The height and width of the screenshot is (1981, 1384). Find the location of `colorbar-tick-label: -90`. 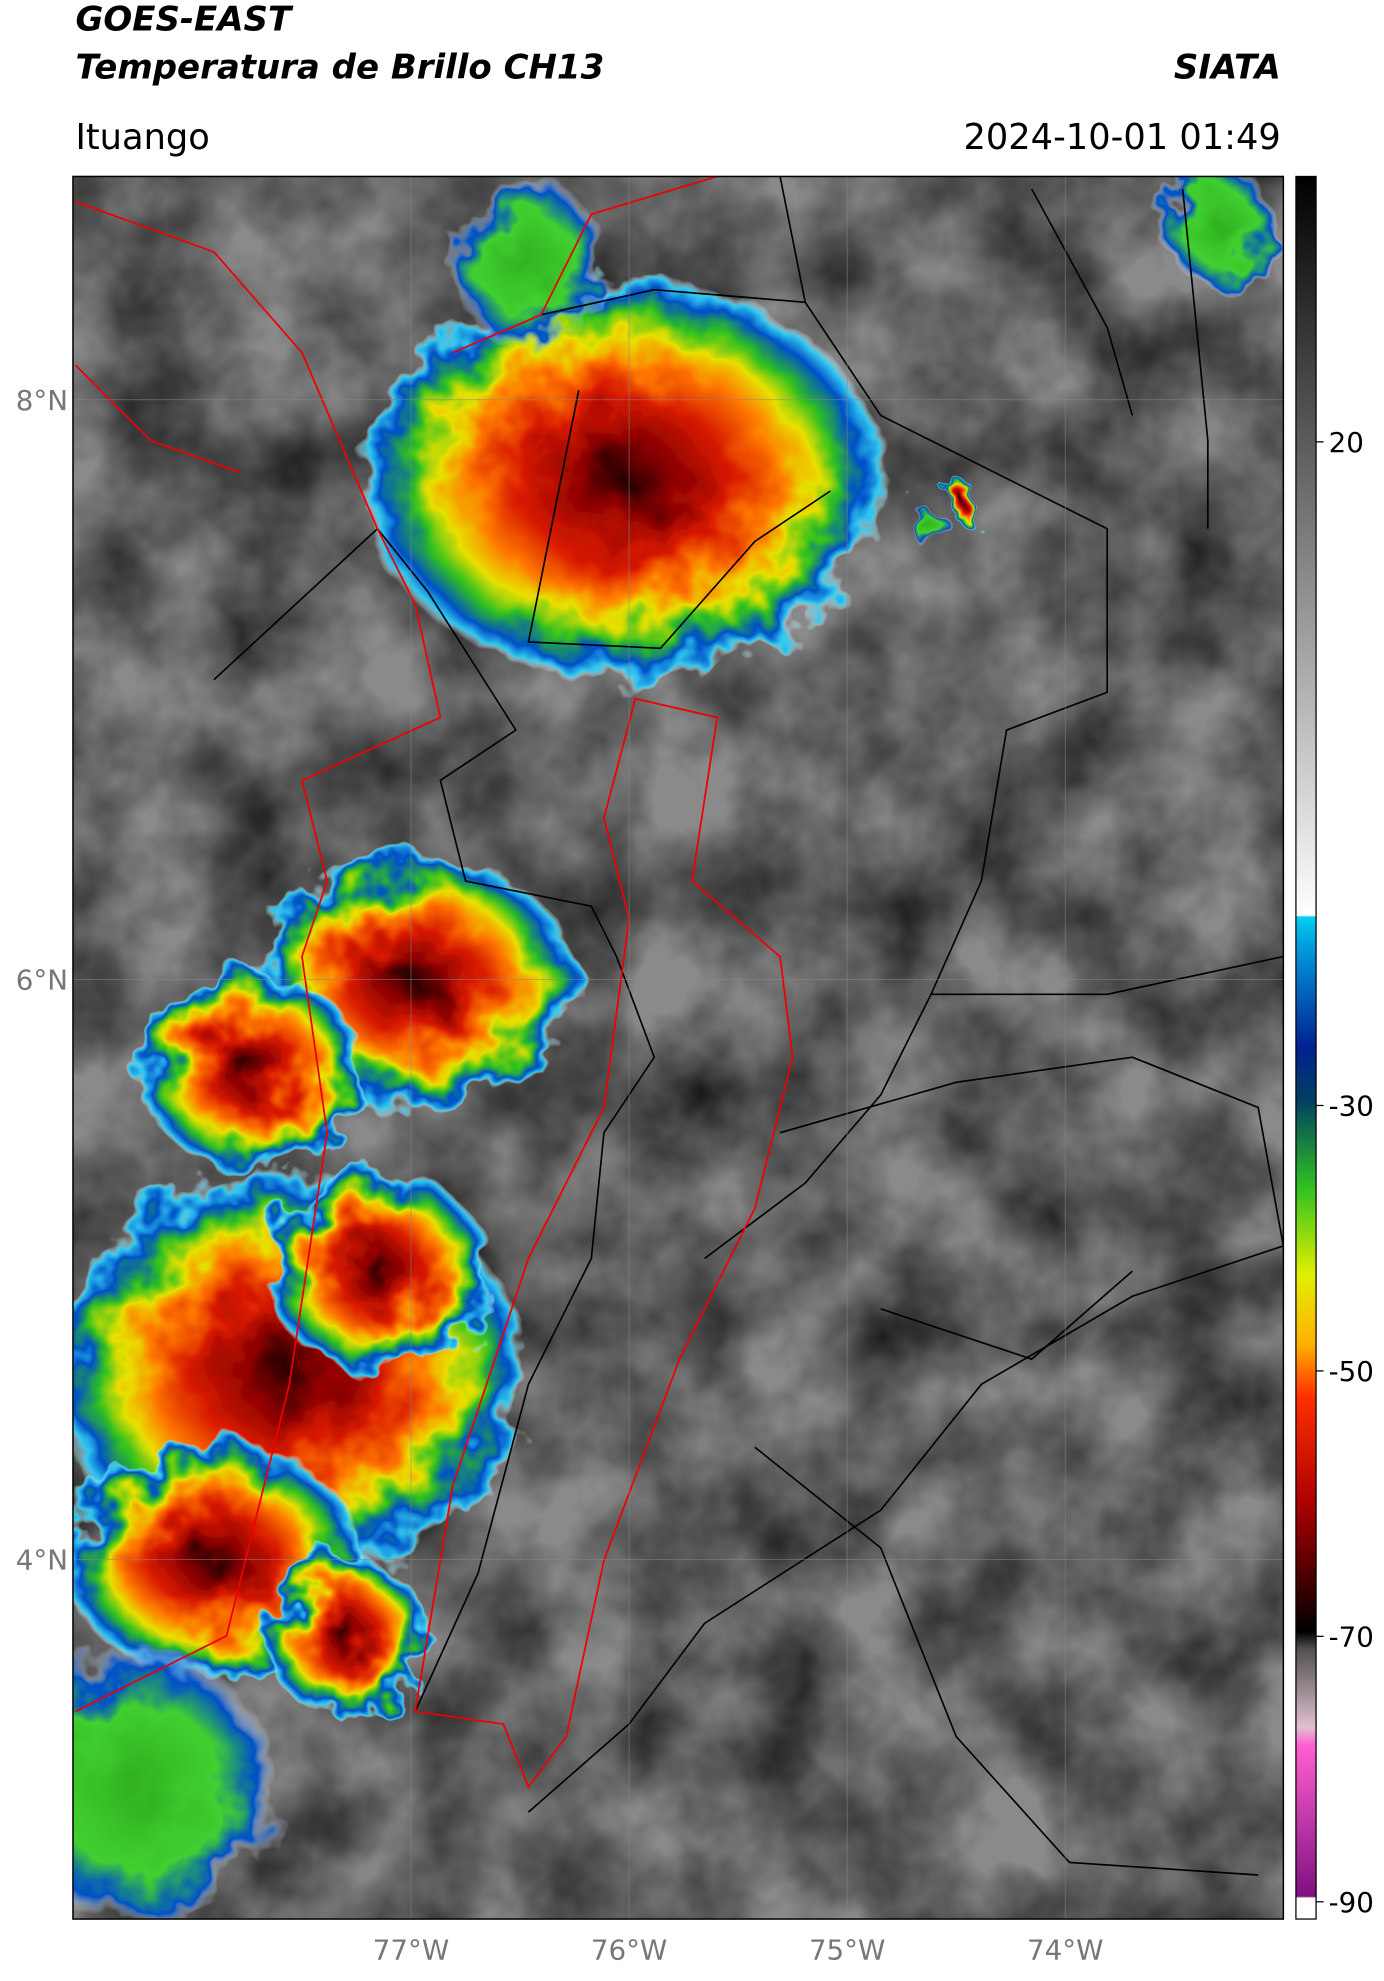

colorbar-tick-label: -90 is located at coordinates (1351, 1902).